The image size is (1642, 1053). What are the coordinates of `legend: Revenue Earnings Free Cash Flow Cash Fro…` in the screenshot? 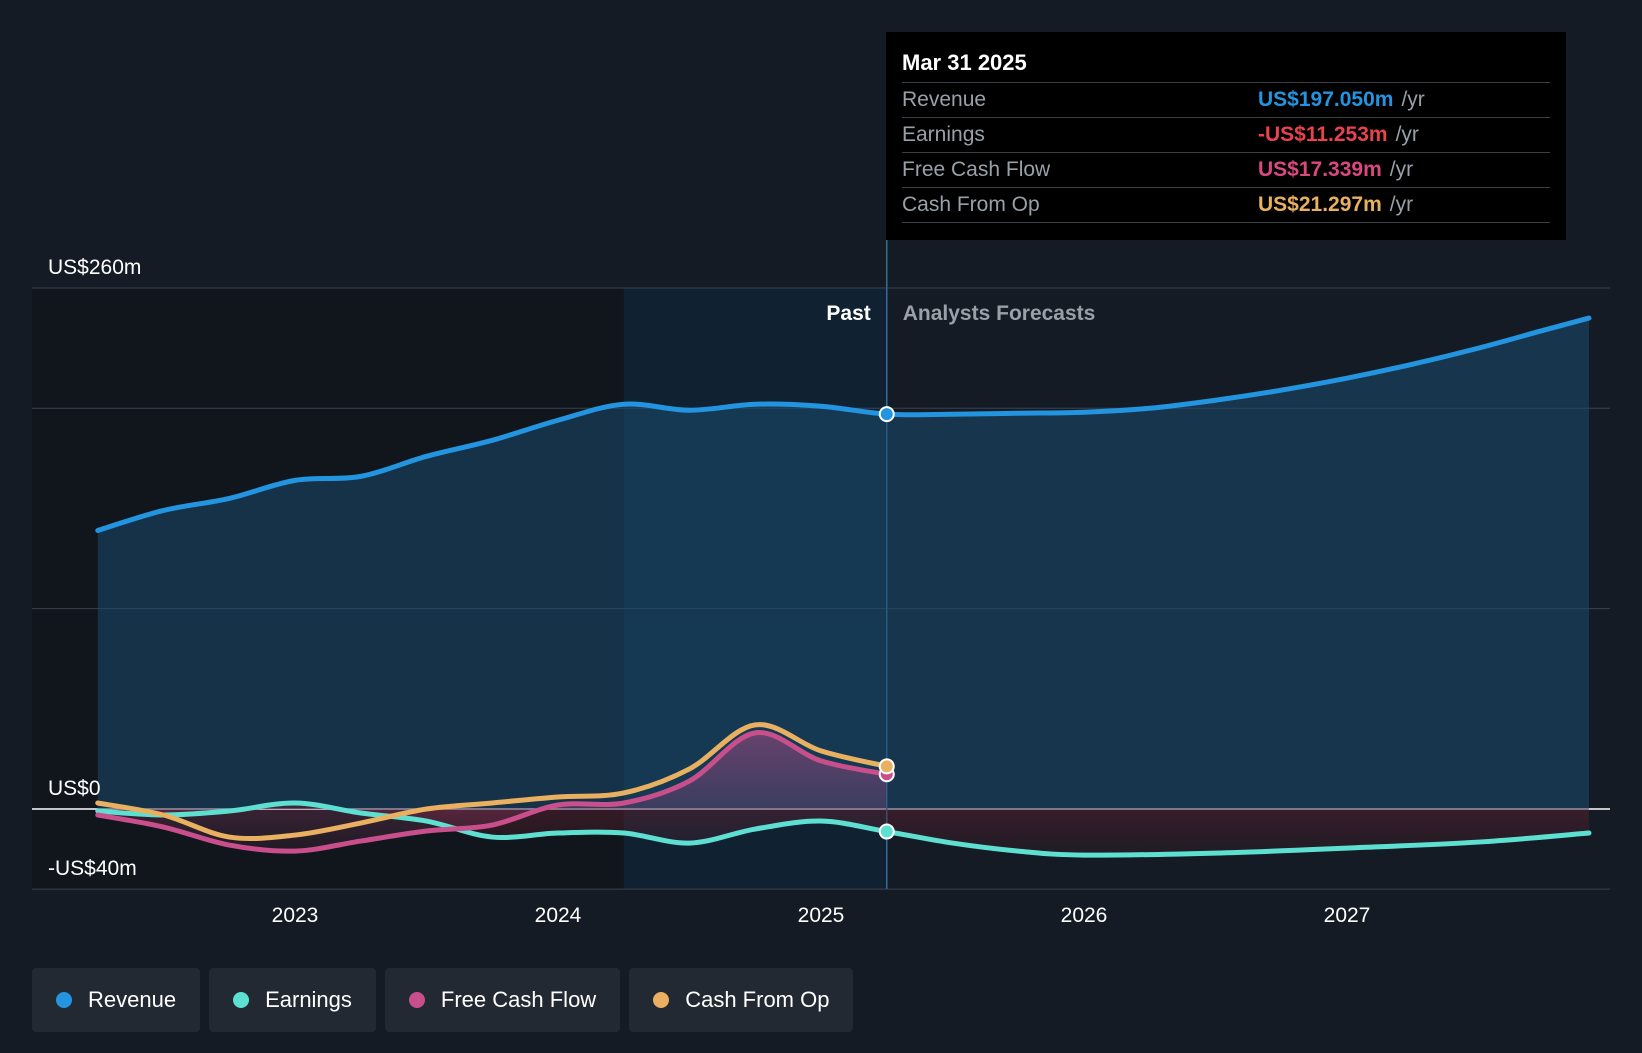 It's located at (443, 1000).